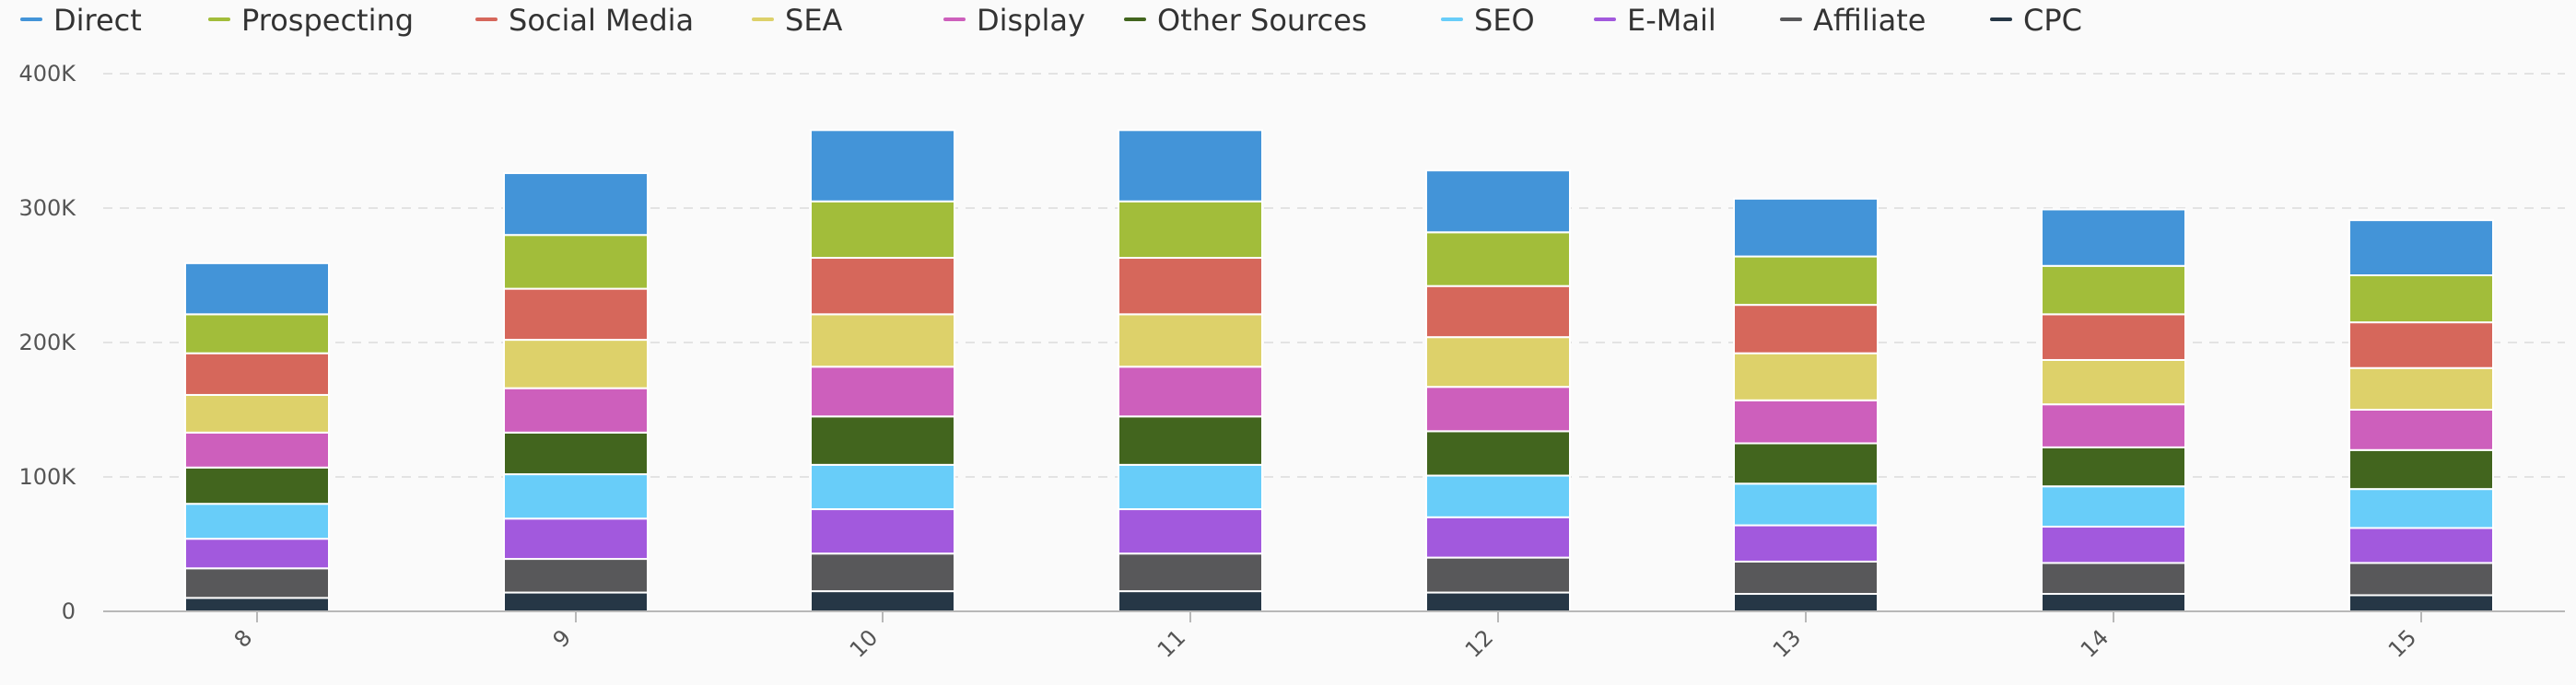  I want to click on legend-item-other-sources: Other Sources, so click(1245, 20).